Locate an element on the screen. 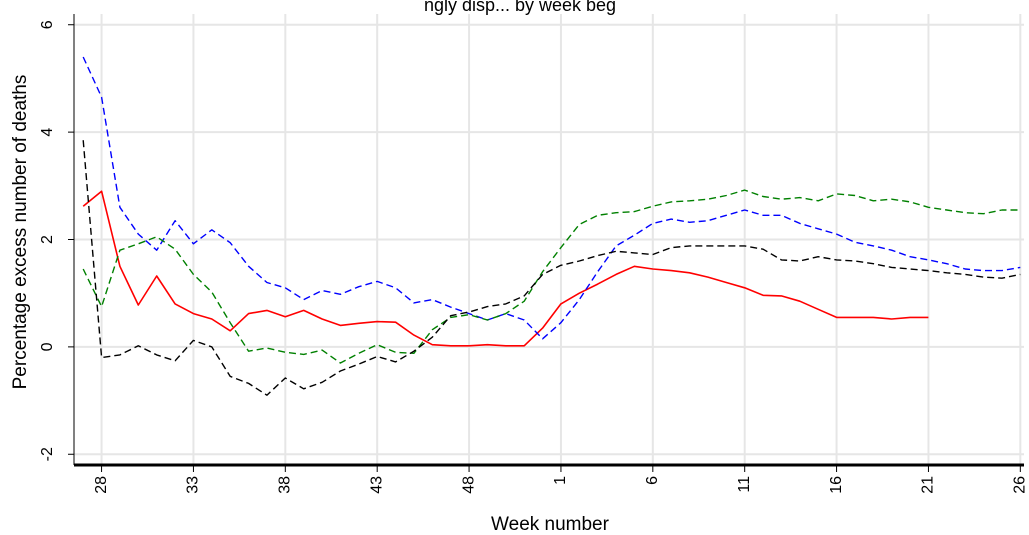 The width and height of the screenshot is (1029, 535). x-axis-ticks: 28 33 38 43 48 1 6 11 16 21 26 is located at coordinates (561, 479).